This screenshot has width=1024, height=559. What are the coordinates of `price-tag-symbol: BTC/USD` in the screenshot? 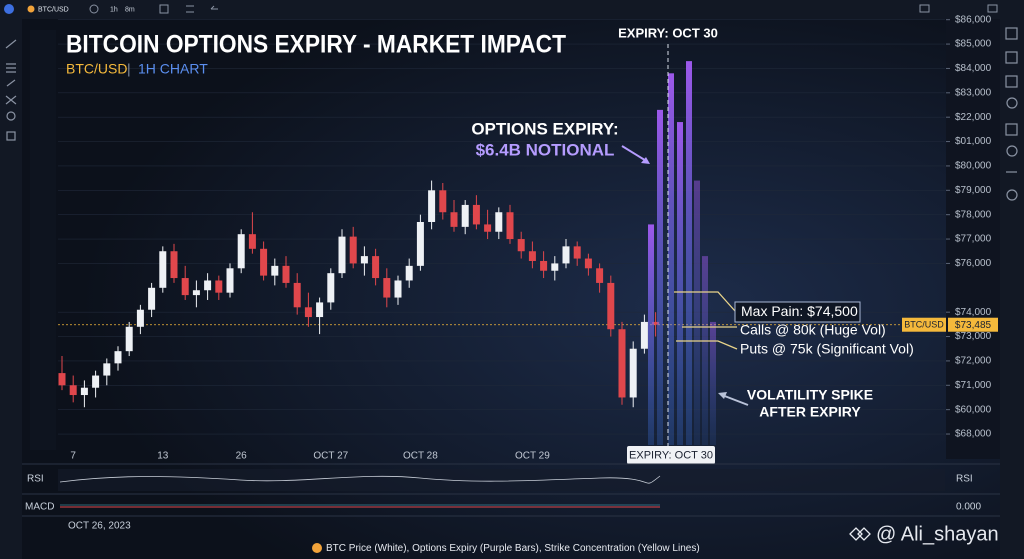 It's located at (924, 325).